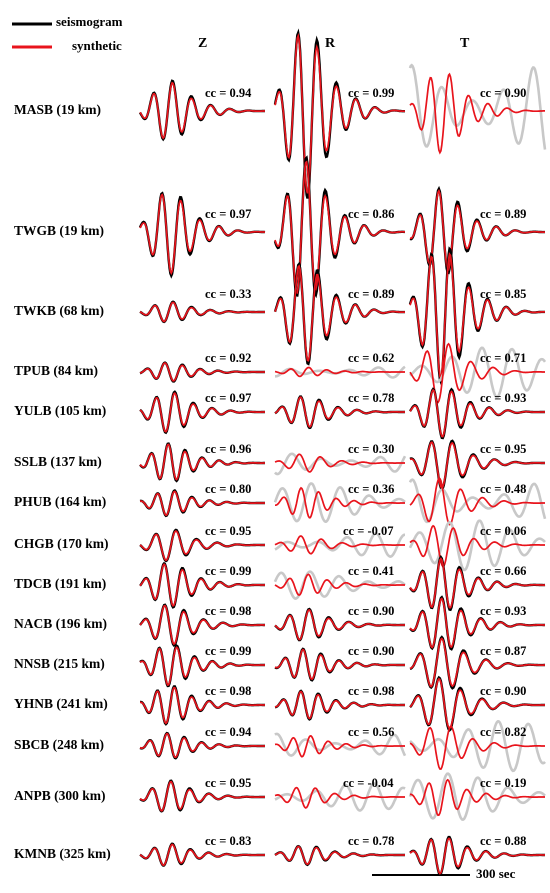 Image resolution: width=550 pixels, height=893 pixels. Describe the element at coordinates (228, 651) in the screenshot. I see `cc-label-nnsb-z: cc = 0.99` at that location.